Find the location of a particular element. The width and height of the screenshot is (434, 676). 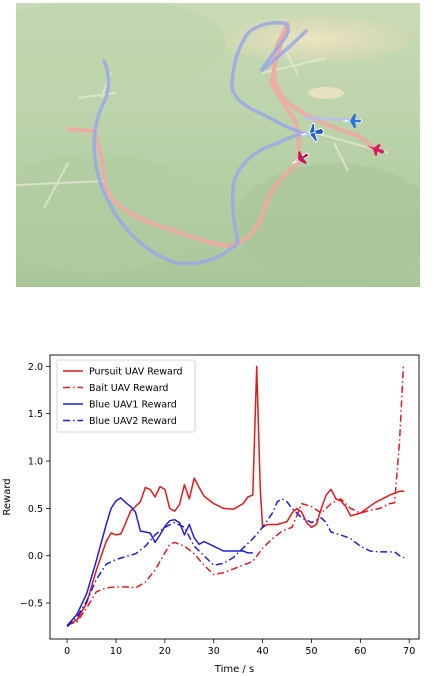

x-tick-label: 70 is located at coordinates (409, 651).